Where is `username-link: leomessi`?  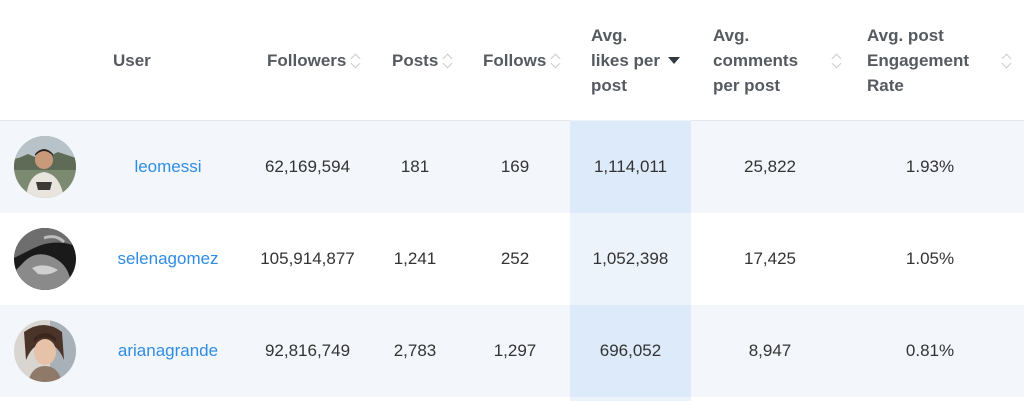 username-link: leomessi is located at coordinates (168, 166).